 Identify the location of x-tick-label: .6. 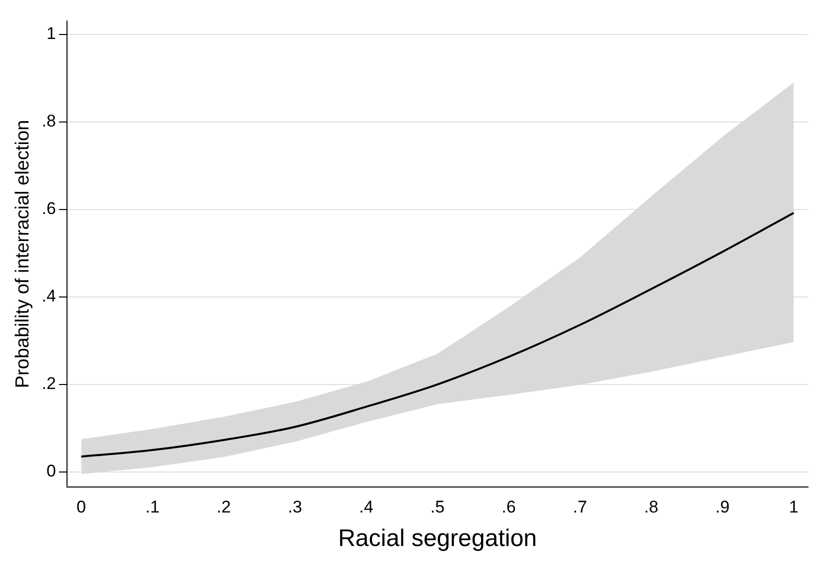
(509, 507).